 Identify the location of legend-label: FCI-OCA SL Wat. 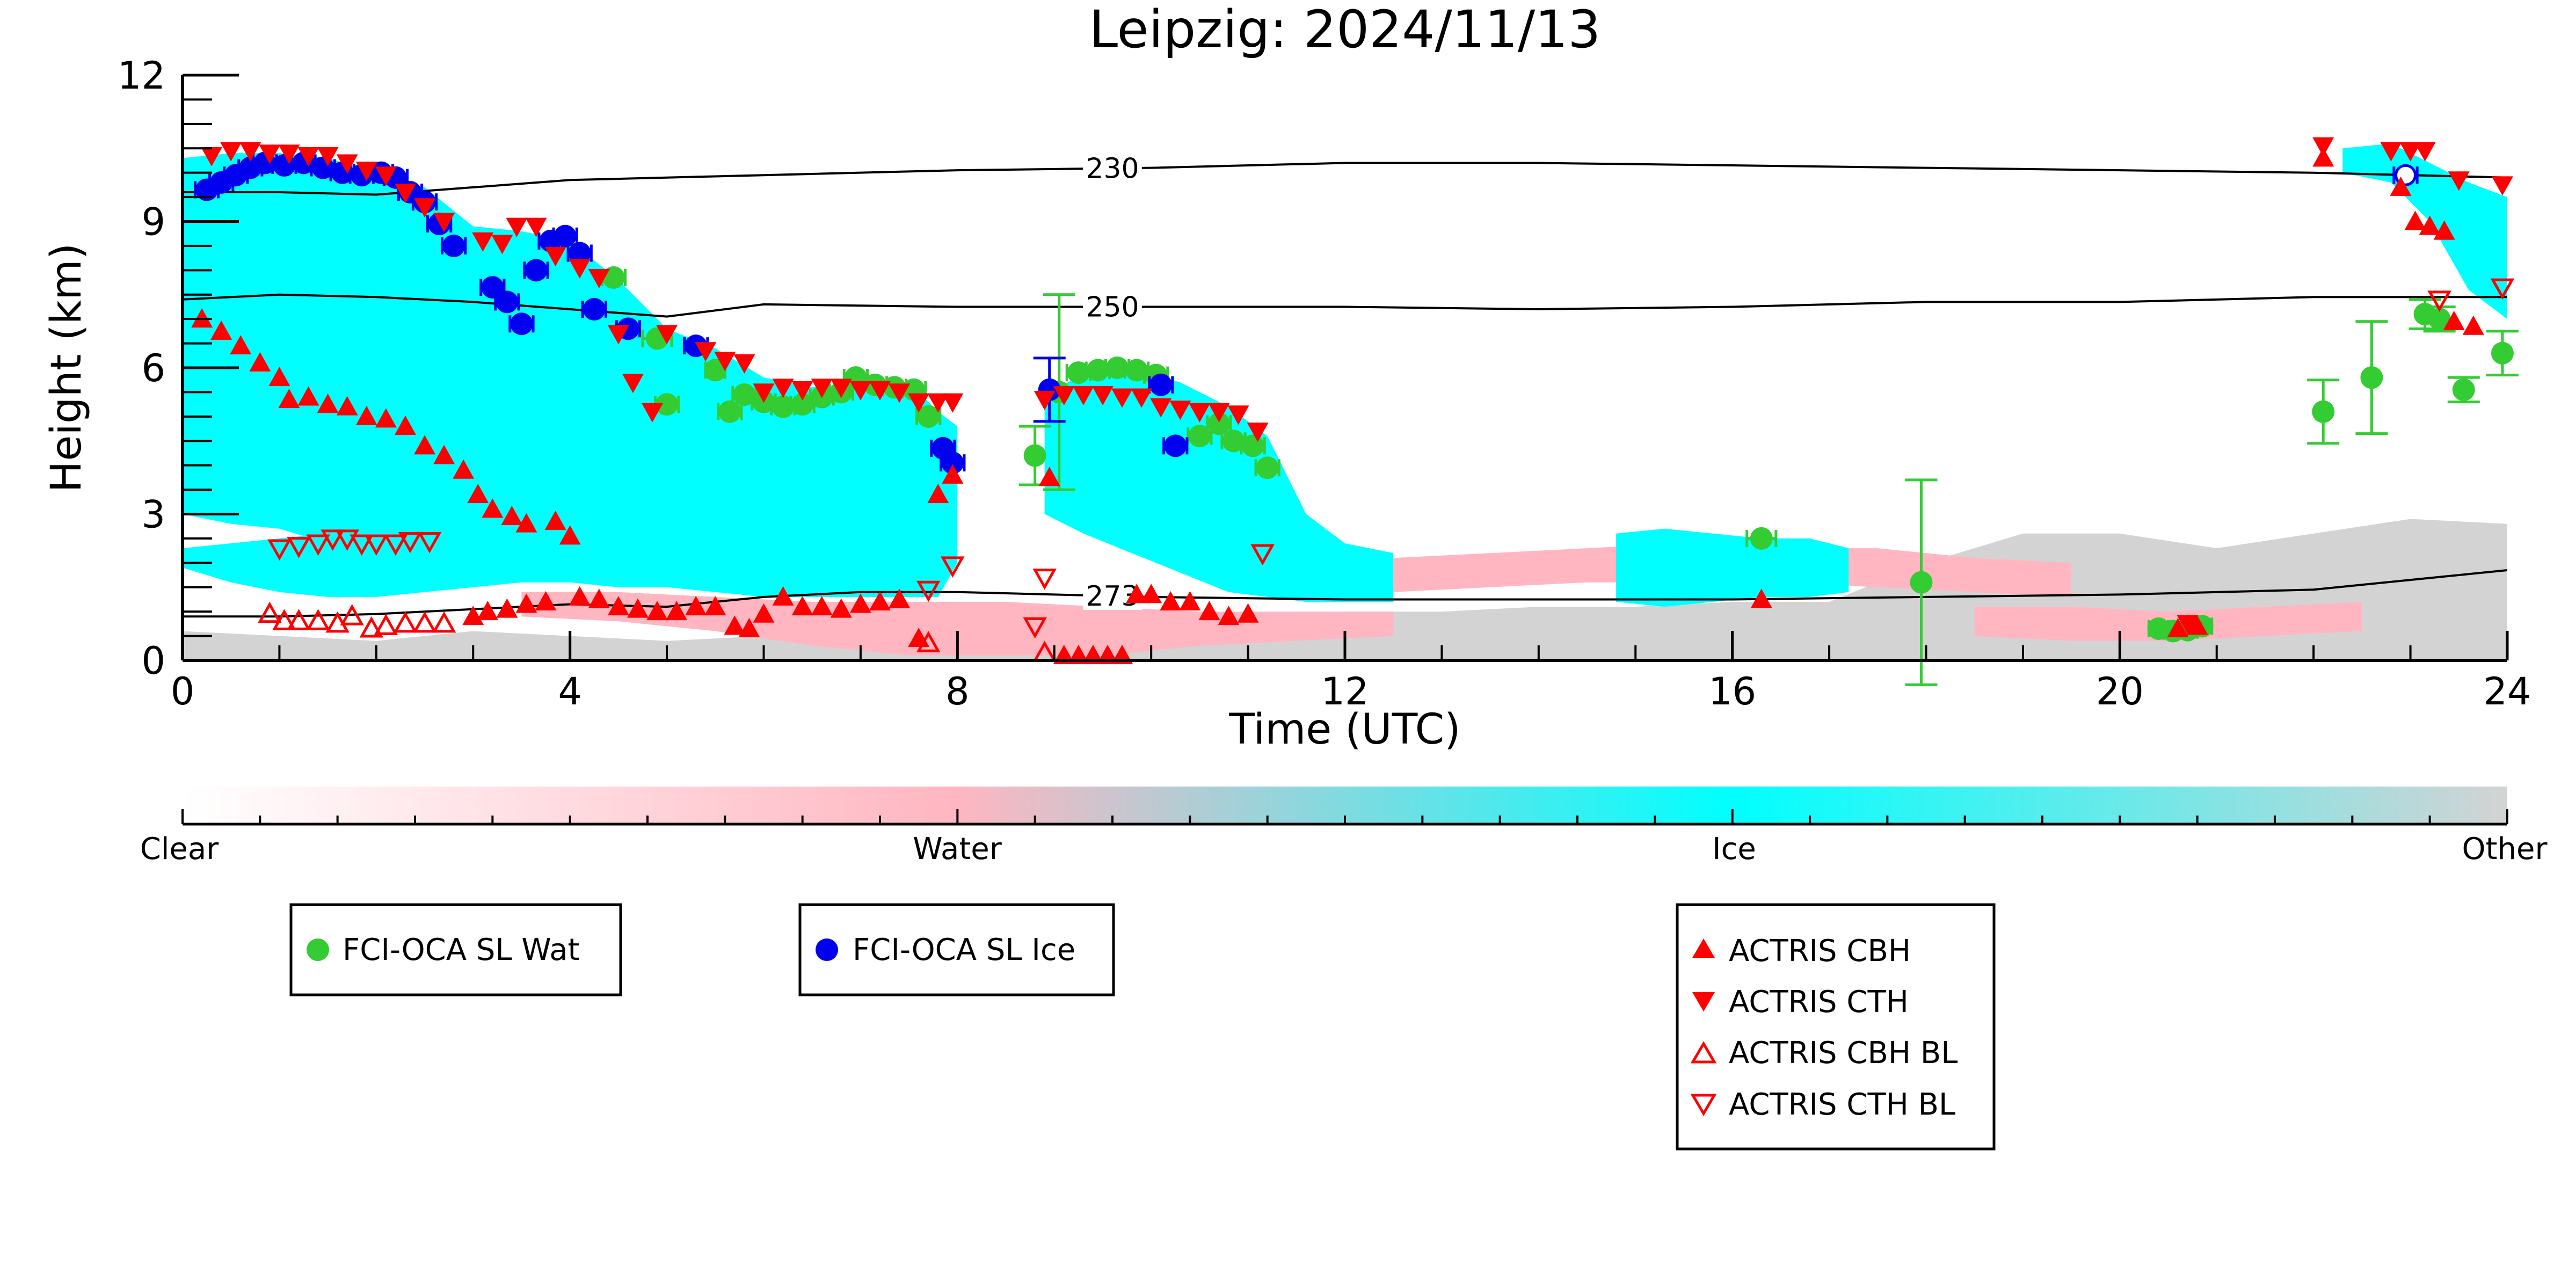
(461, 950).